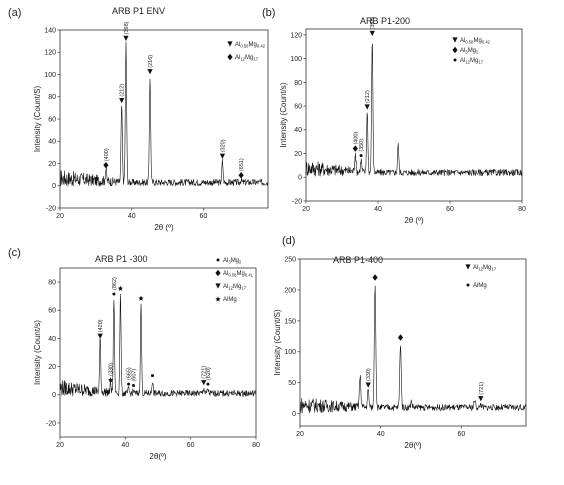 Image resolution: width=564 pixels, height=485 pixels. What do you see at coordinates (373, 22) in the screenshot?
I see `peak-3-label: (398)` at bounding box center [373, 22].